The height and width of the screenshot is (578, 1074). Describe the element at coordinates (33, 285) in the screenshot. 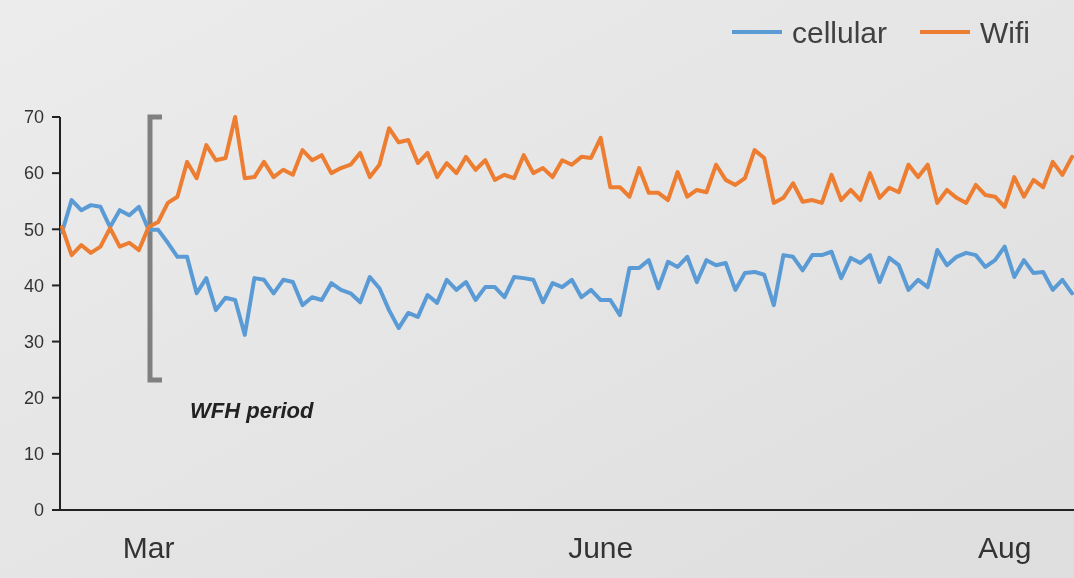

I see `y-tick-label: 40` at that location.